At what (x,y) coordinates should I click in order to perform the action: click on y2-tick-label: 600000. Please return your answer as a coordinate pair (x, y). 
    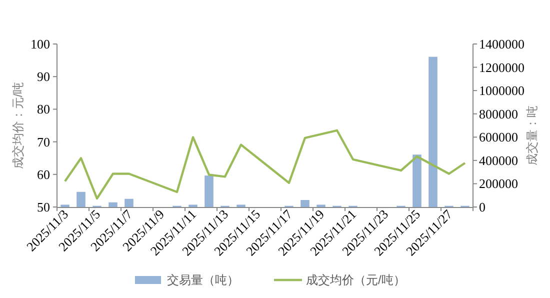
    Looking at the image, I should click on (498, 137).